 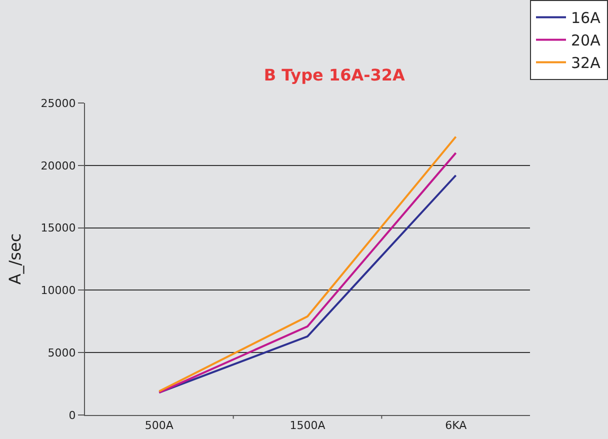 What do you see at coordinates (335, 75) in the screenshot?
I see `chart-title: B Type 16A-32A` at bounding box center [335, 75].